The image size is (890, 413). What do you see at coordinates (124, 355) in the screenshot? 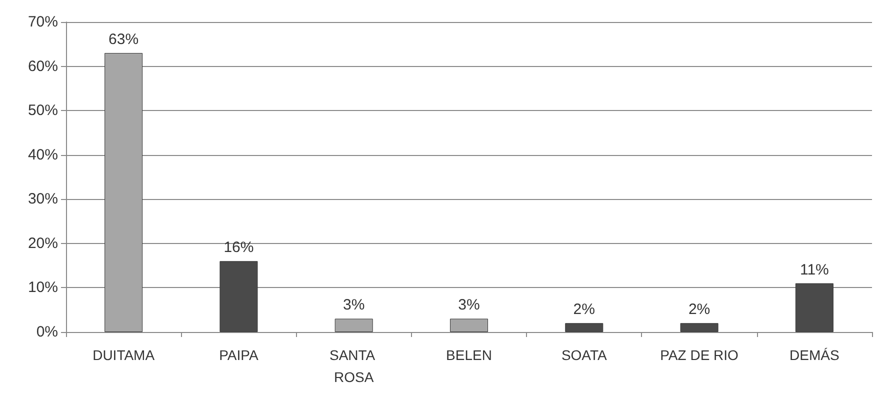
I see `x-tick-label: DUITAMA` at bounding box center [124, 355].